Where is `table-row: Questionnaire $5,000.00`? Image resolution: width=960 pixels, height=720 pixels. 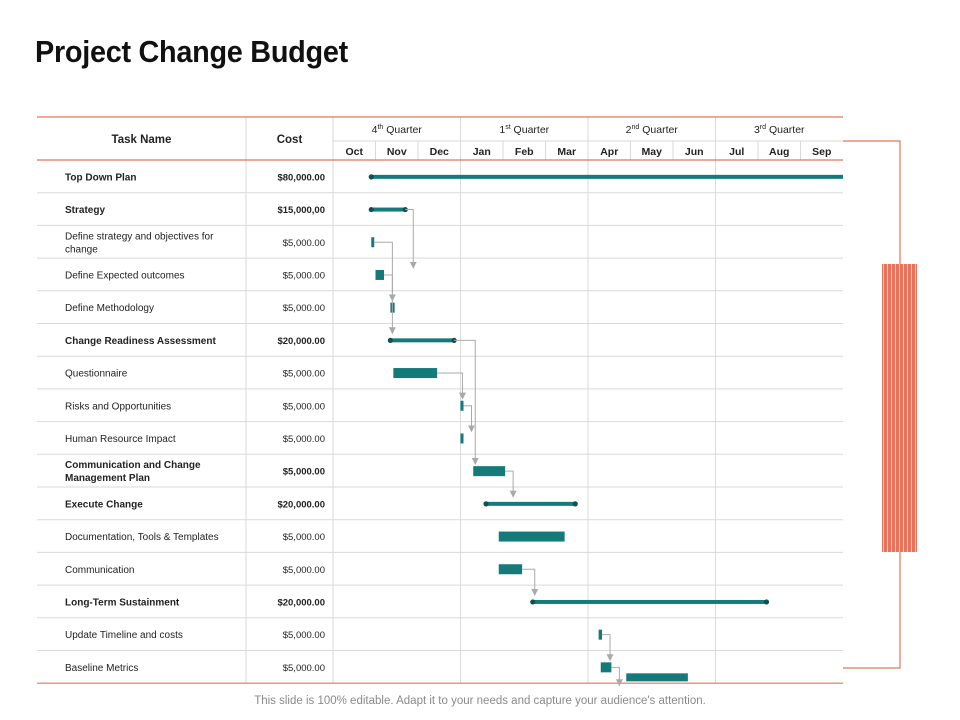
table-row: Questionnaire $5,000.00 is located at coordinates (195, 374).